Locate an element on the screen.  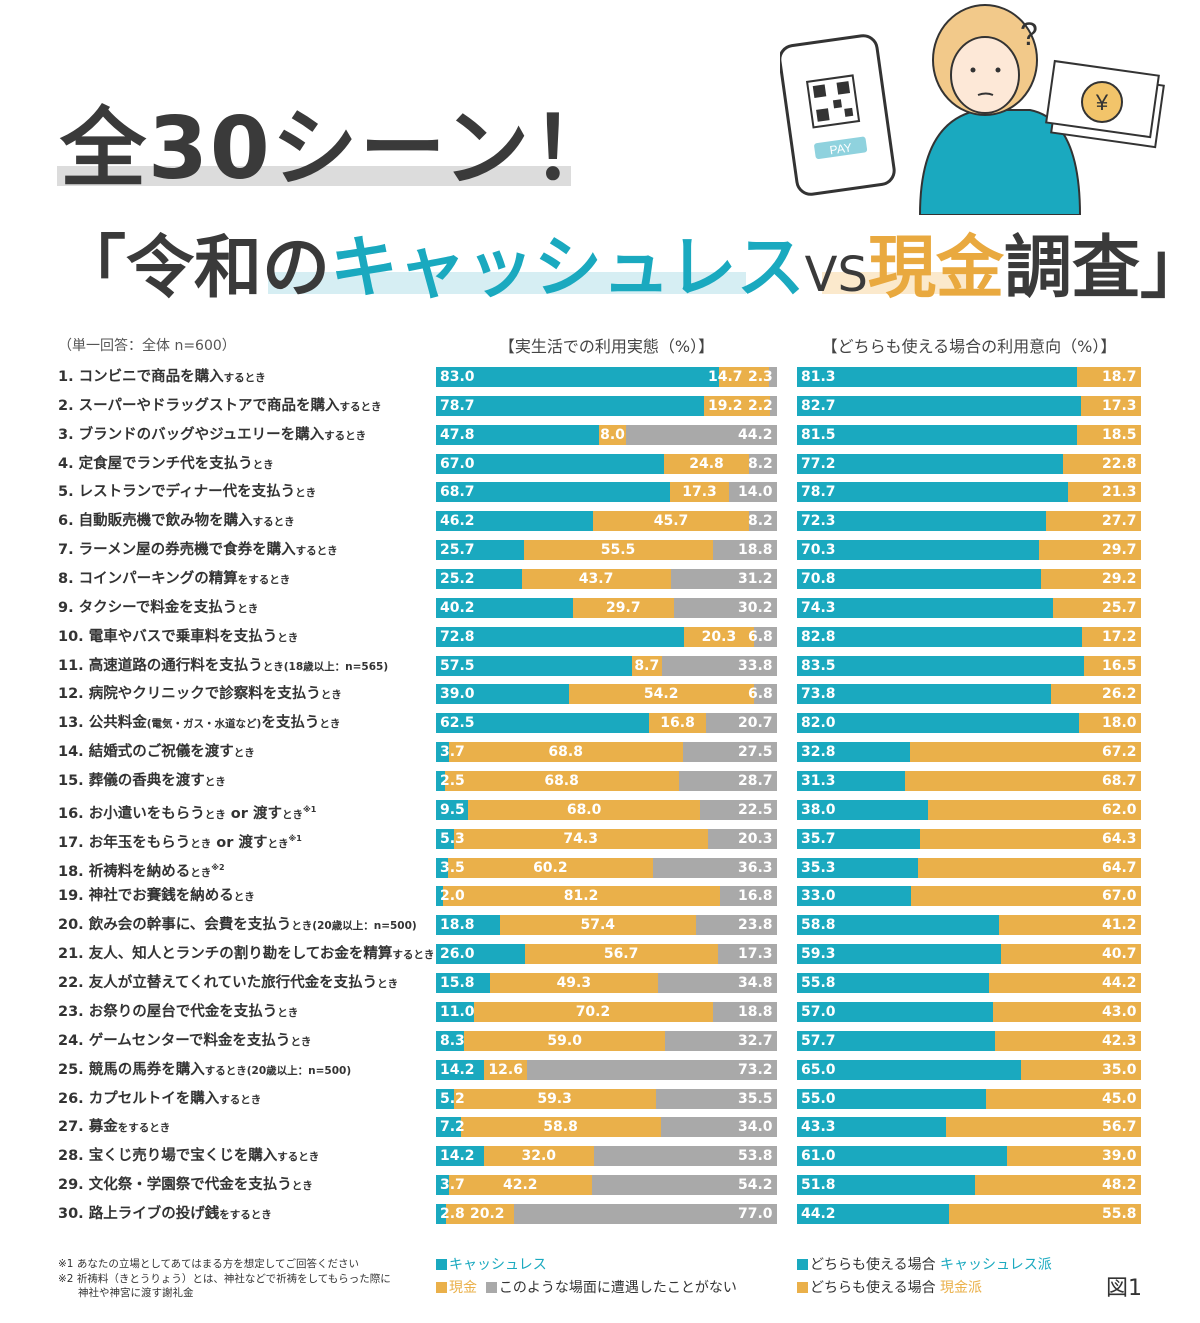
usage-bar: 67.0 24.8 8.2 is located at coordinates (606, 463).